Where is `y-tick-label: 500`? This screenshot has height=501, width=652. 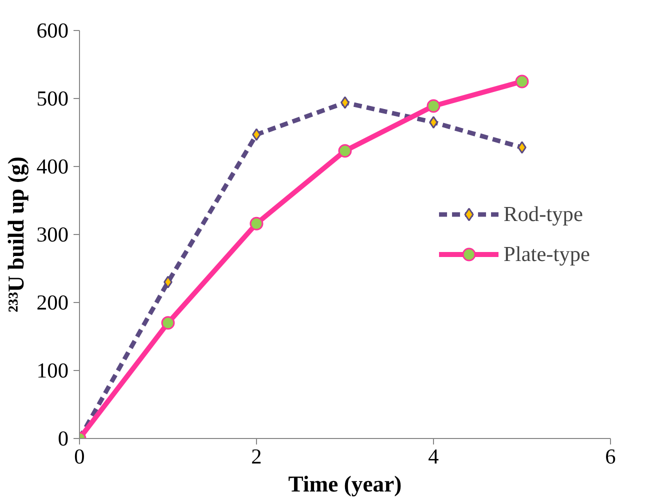 y-tick-label: 500 is located at coordinates (52, 98).